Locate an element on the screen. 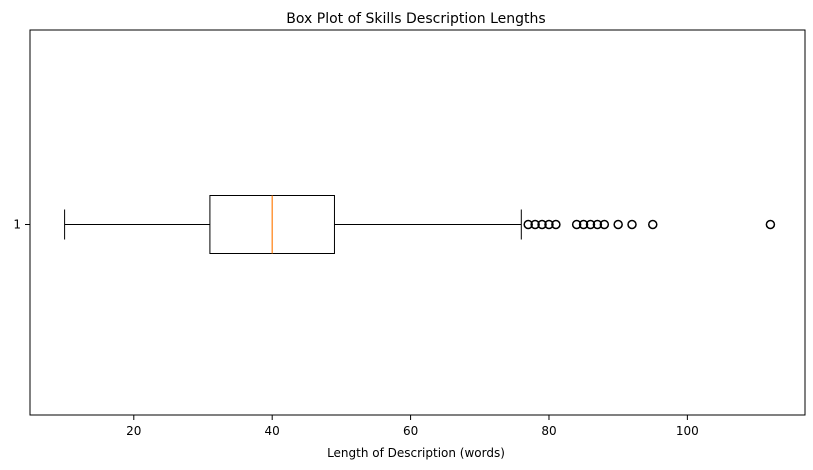 Image resolution: width=813 pixels, height=470 pixels. y-axis-ticks: 1 is located at coordinates (21, 225).